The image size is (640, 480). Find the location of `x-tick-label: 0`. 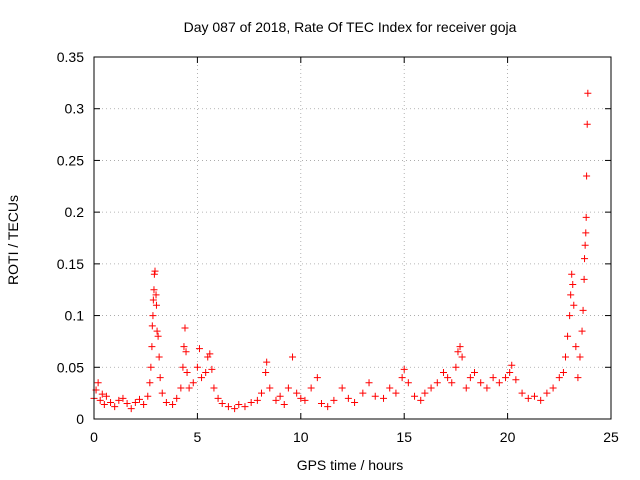

x-tick-label: 0 is located at coordinates (94, 437).